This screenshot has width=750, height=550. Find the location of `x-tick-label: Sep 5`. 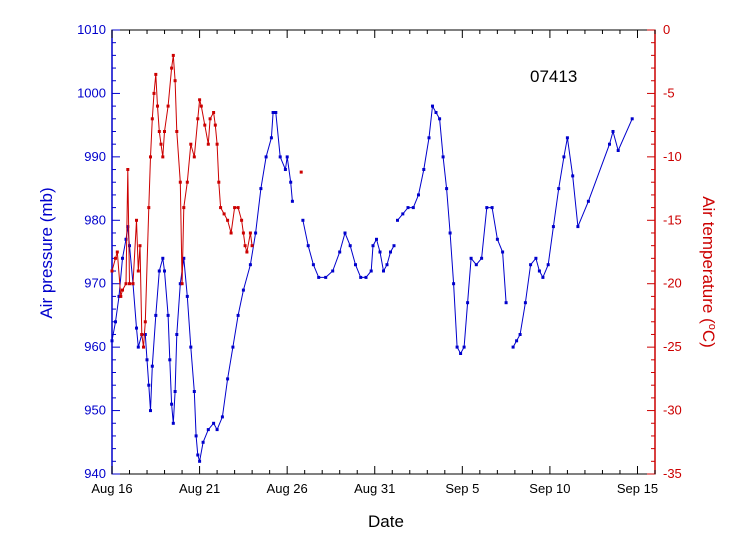

x-tick-label: Sep 5 is located at coordinates (462, 488).